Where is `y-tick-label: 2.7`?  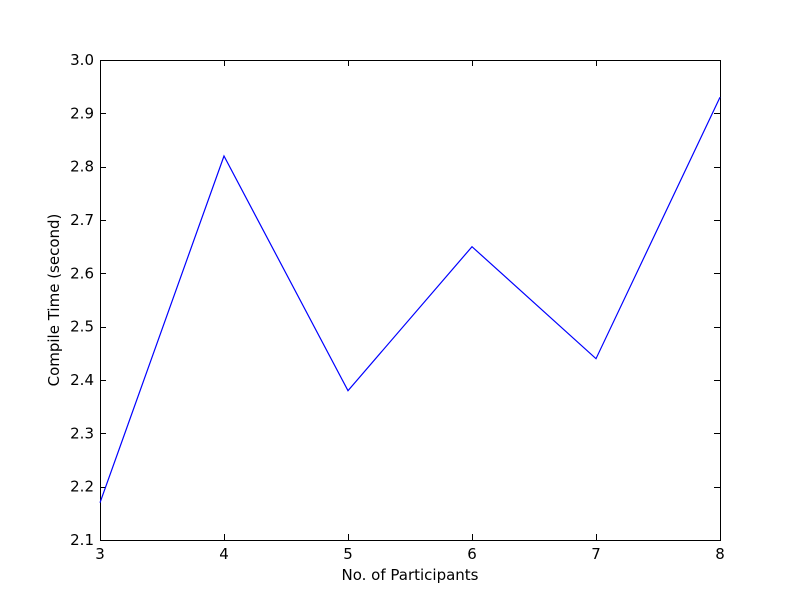
y-tick-label: 2.7 is located at coordinates (82, 220).